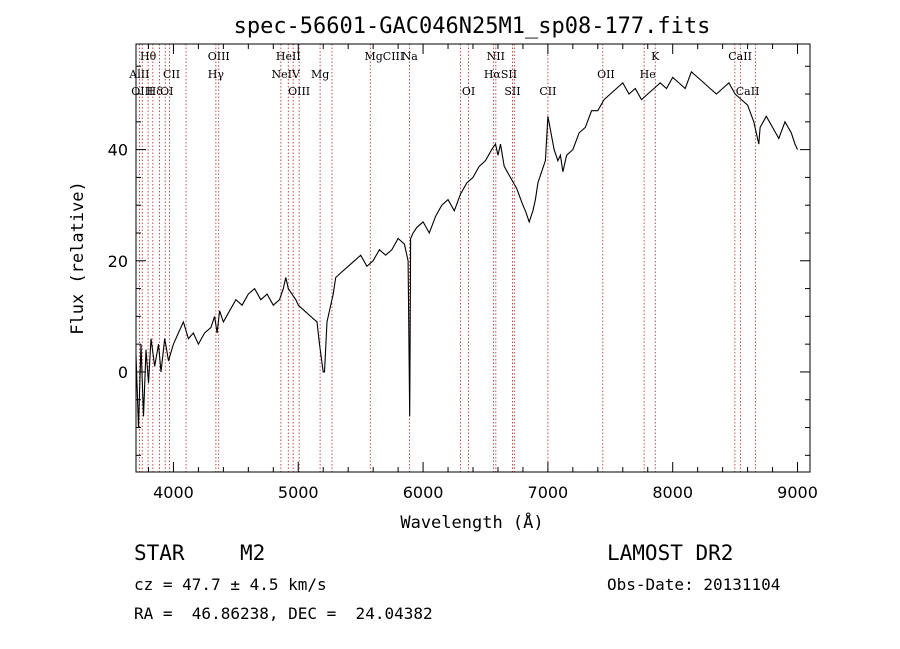 Image resolution: width=900 pixels, height=649 pixels. Describe the element at coordinates (118, 261) in the screenshot. I see `y-tick-label: 20` at that location.